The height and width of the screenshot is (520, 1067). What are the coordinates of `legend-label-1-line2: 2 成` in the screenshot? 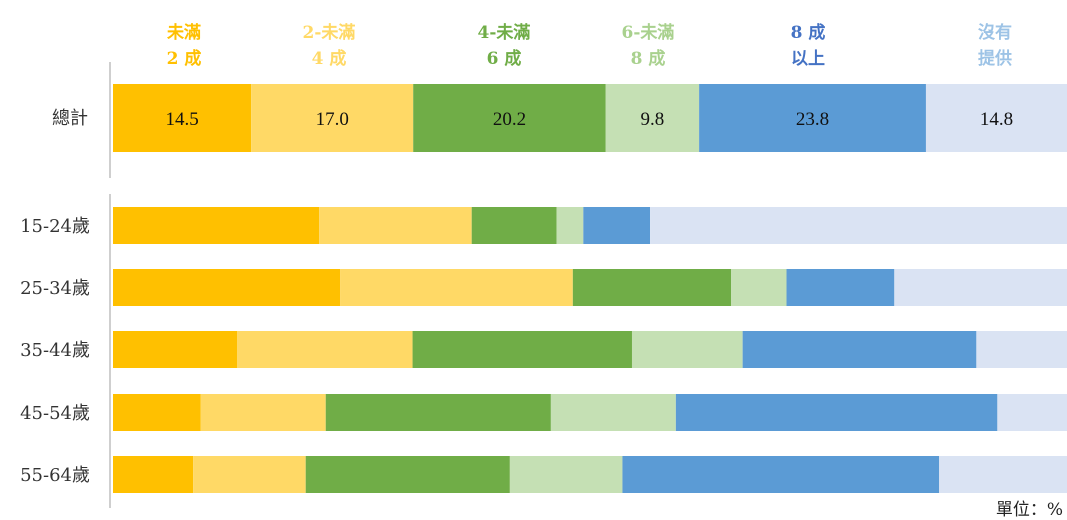 It's located at (184, 58).